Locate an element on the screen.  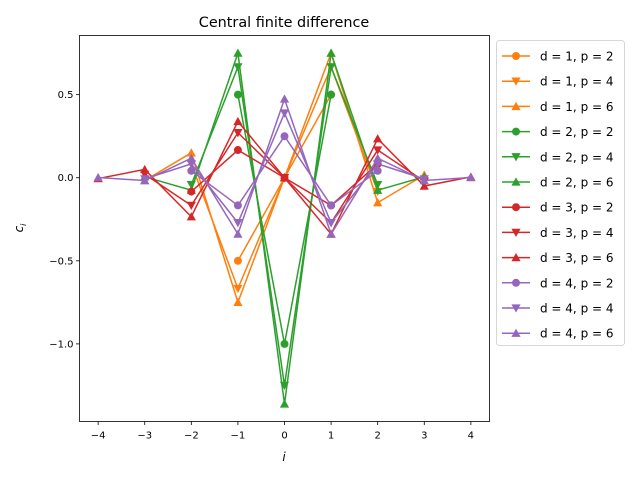
legend-entry: d = 3, p = 6 is located at coordinates (558, 258).